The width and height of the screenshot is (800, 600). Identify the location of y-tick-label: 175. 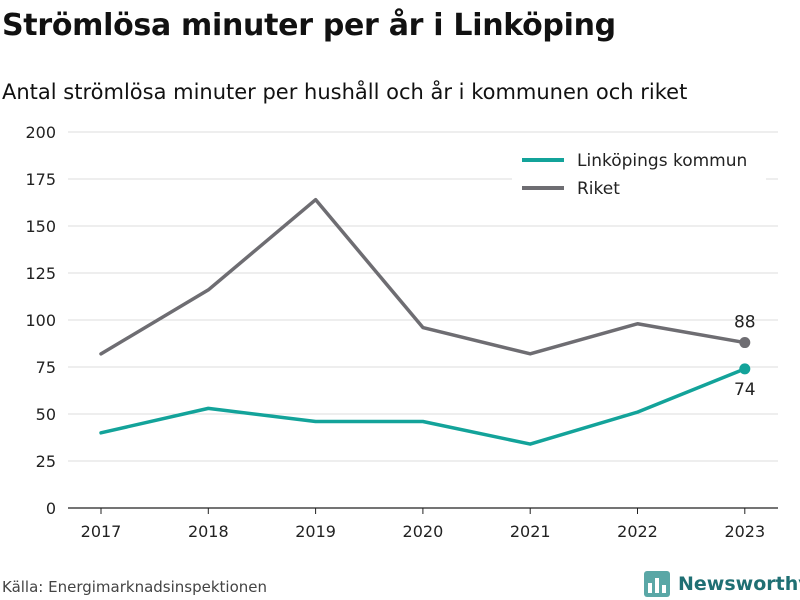
(40, 179).